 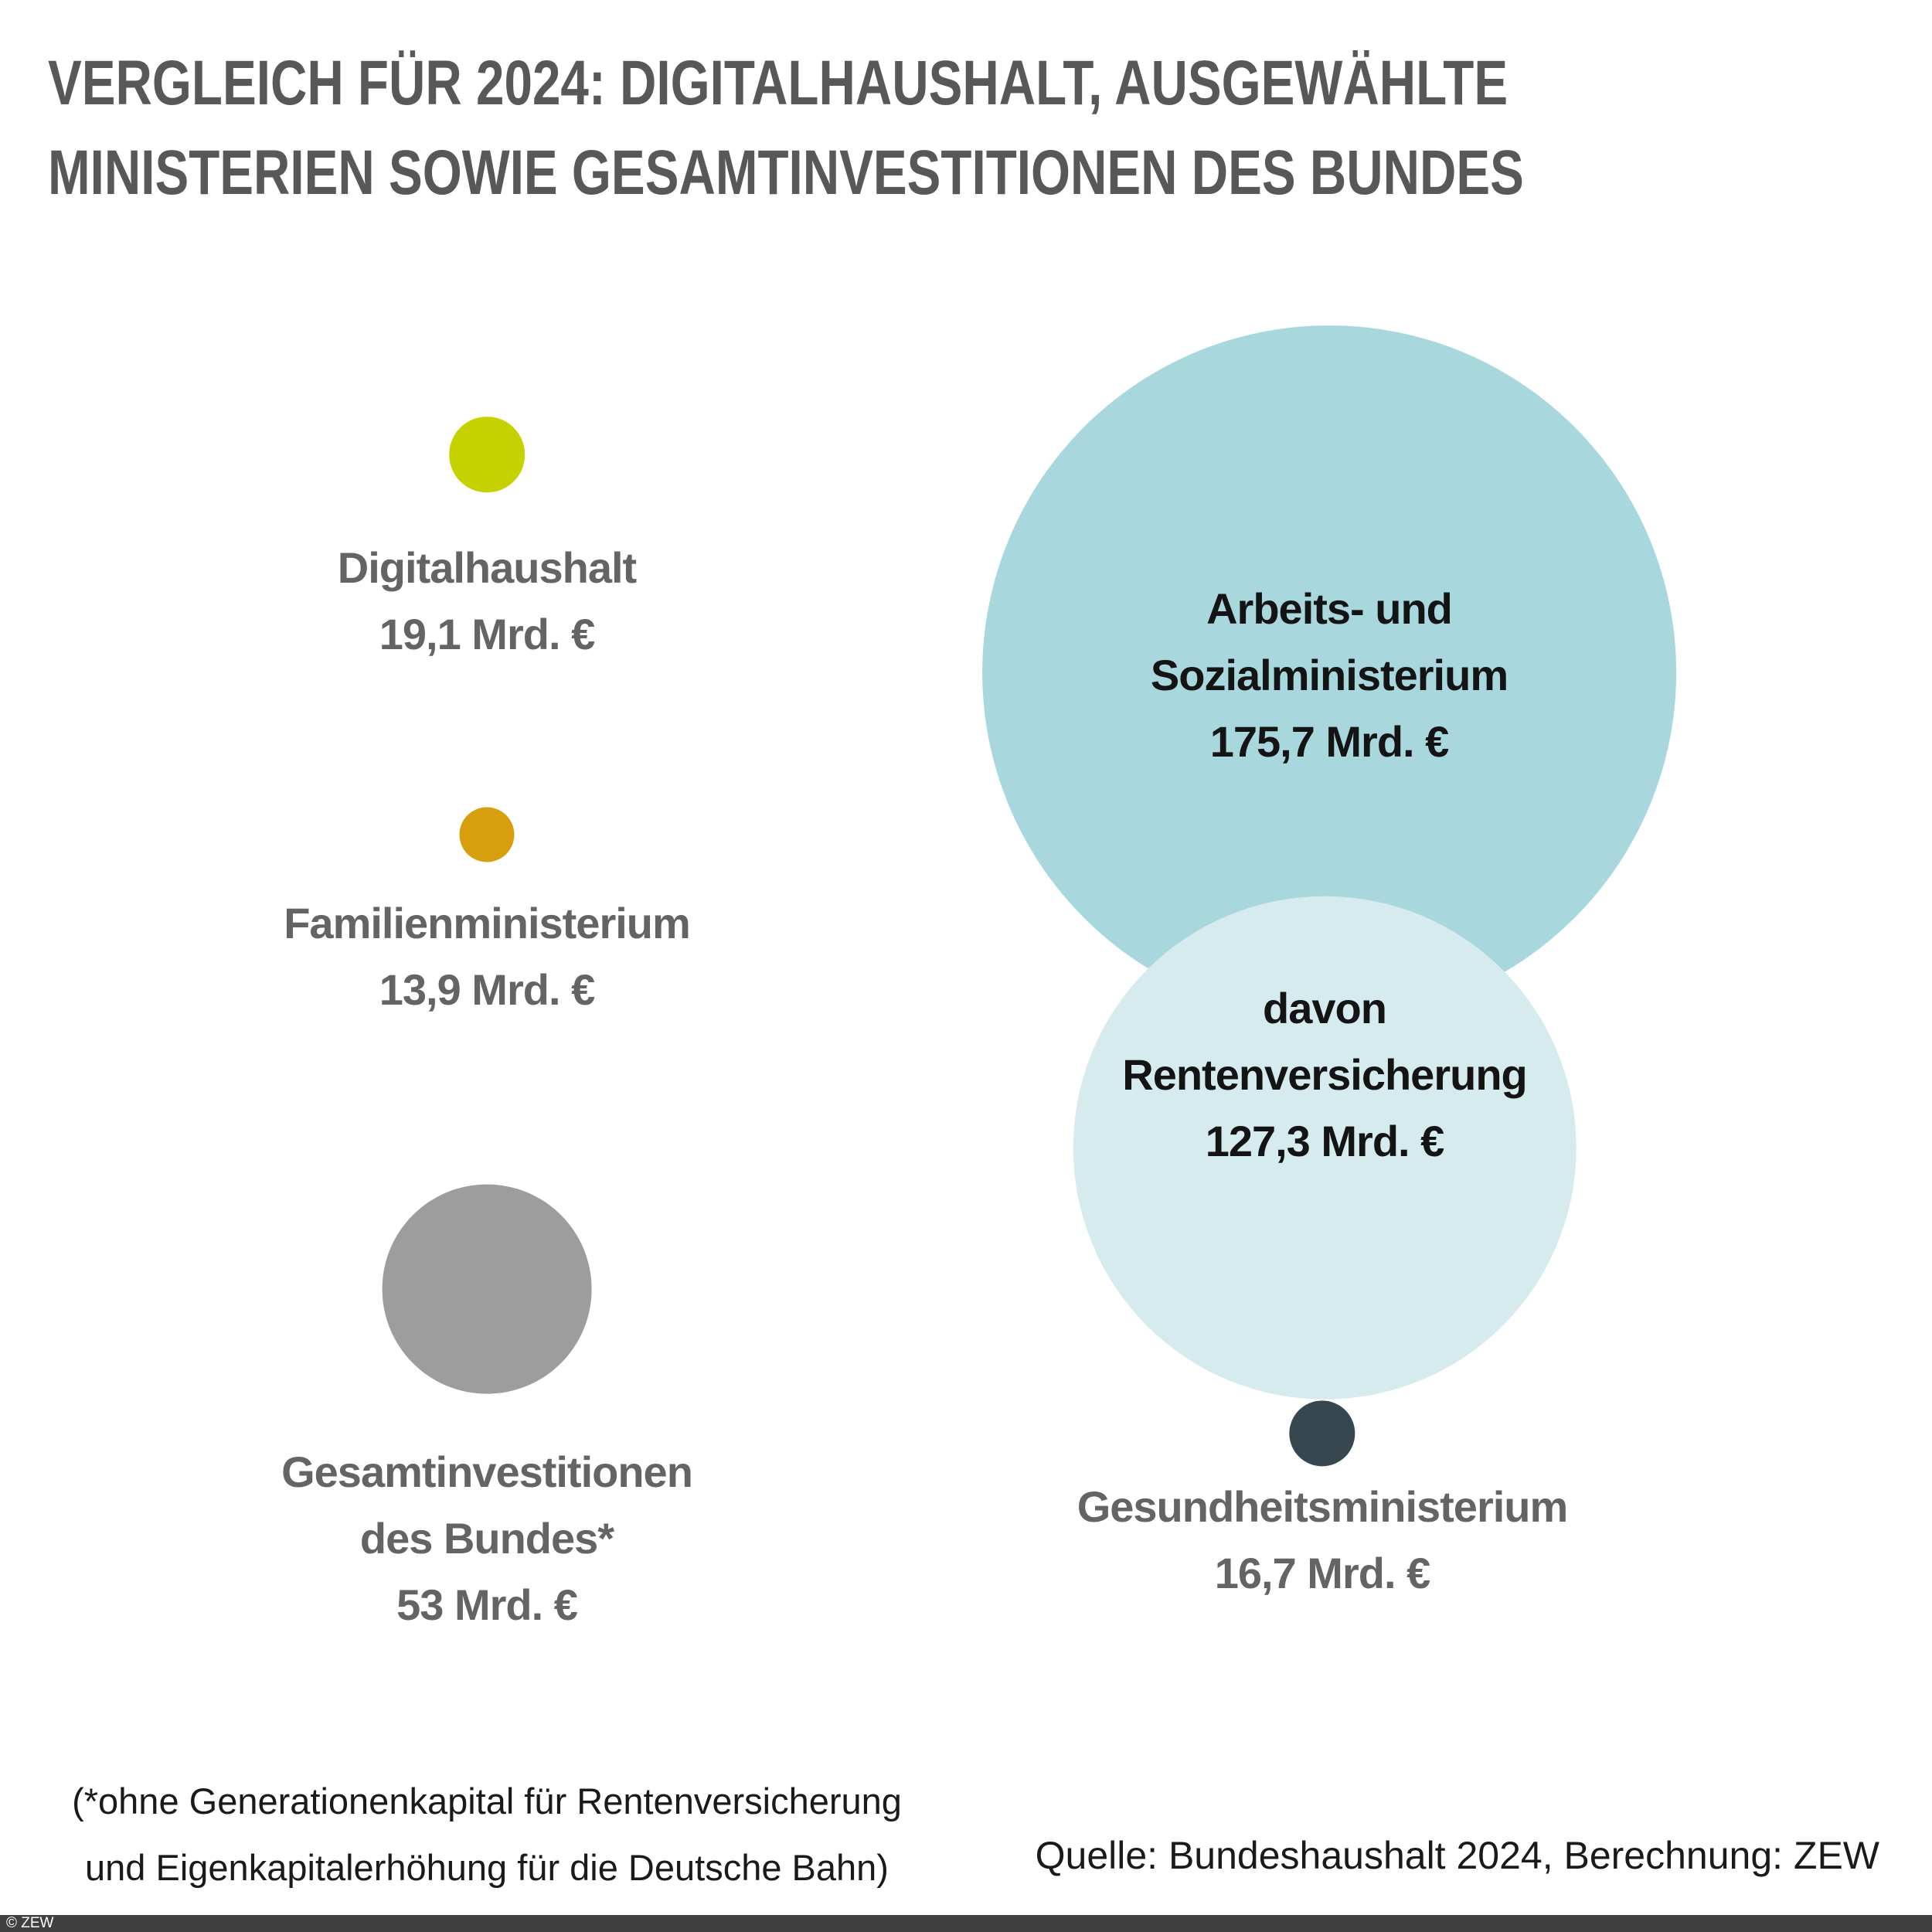 I want to click on bubble-rentenversicherung, so click(x=1325, y=1148).